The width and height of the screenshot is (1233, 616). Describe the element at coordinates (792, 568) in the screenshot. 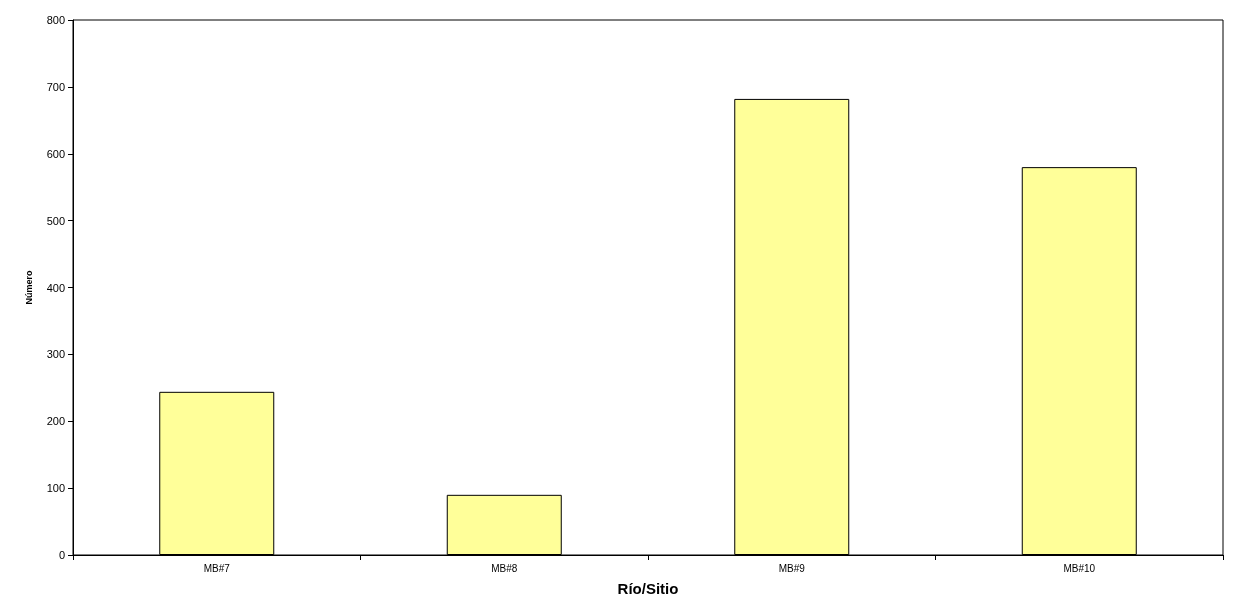

I see `x-tick-label: MB#9` at that location.